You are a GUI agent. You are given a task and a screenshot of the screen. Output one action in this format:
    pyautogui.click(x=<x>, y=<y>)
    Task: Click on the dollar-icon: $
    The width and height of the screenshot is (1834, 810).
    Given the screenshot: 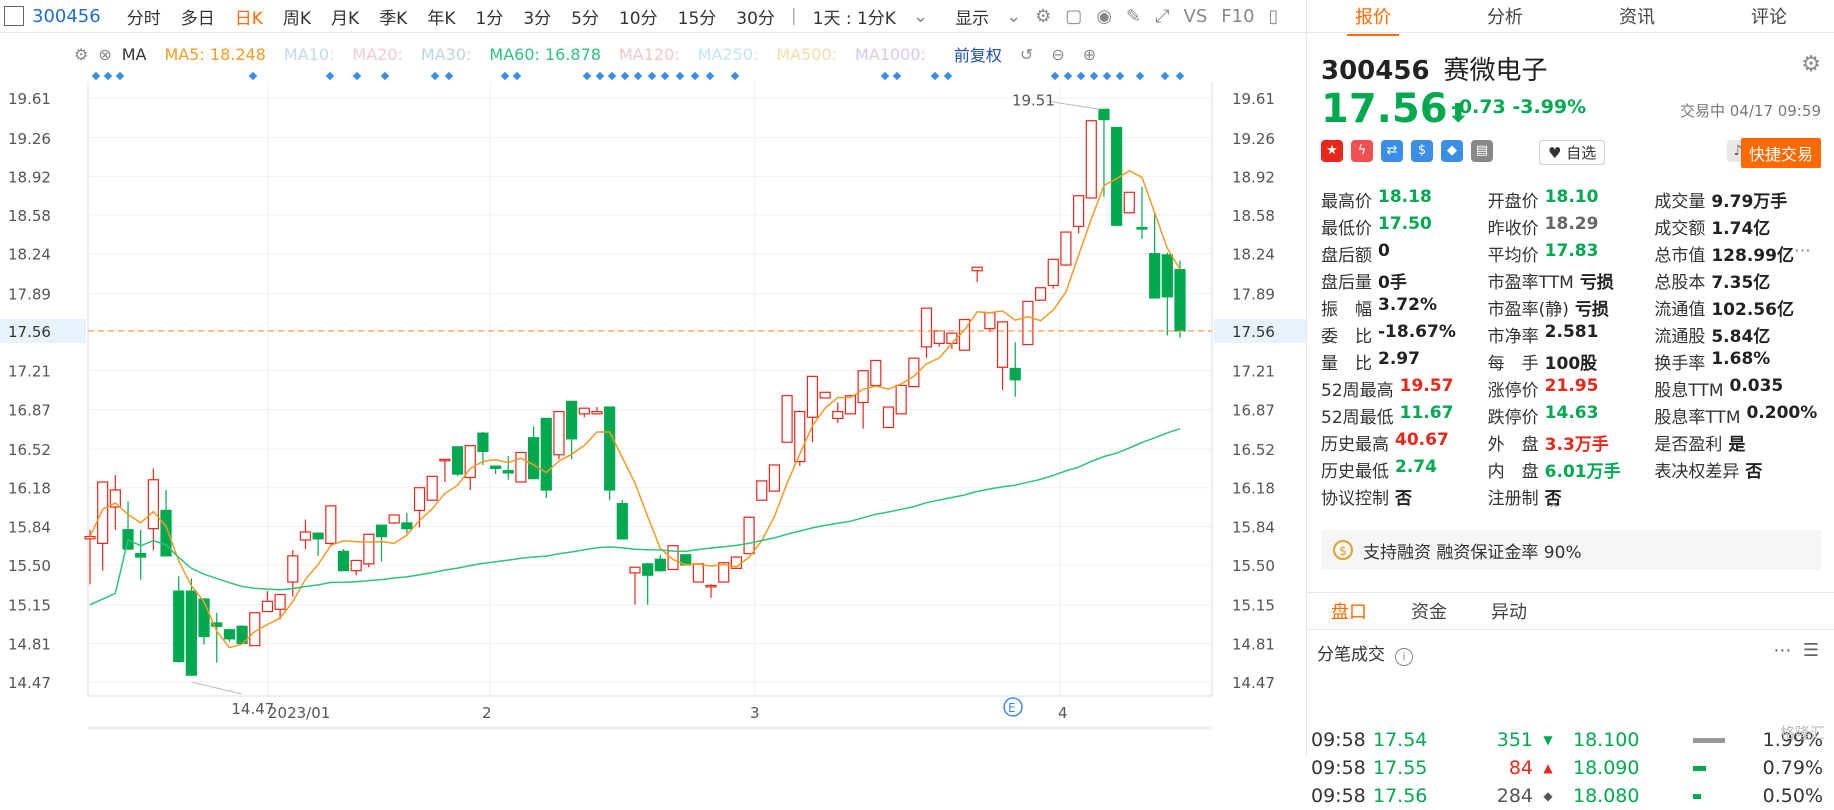 What is the action you would take?
    pyautogui.click(x=1422, y=151)
    